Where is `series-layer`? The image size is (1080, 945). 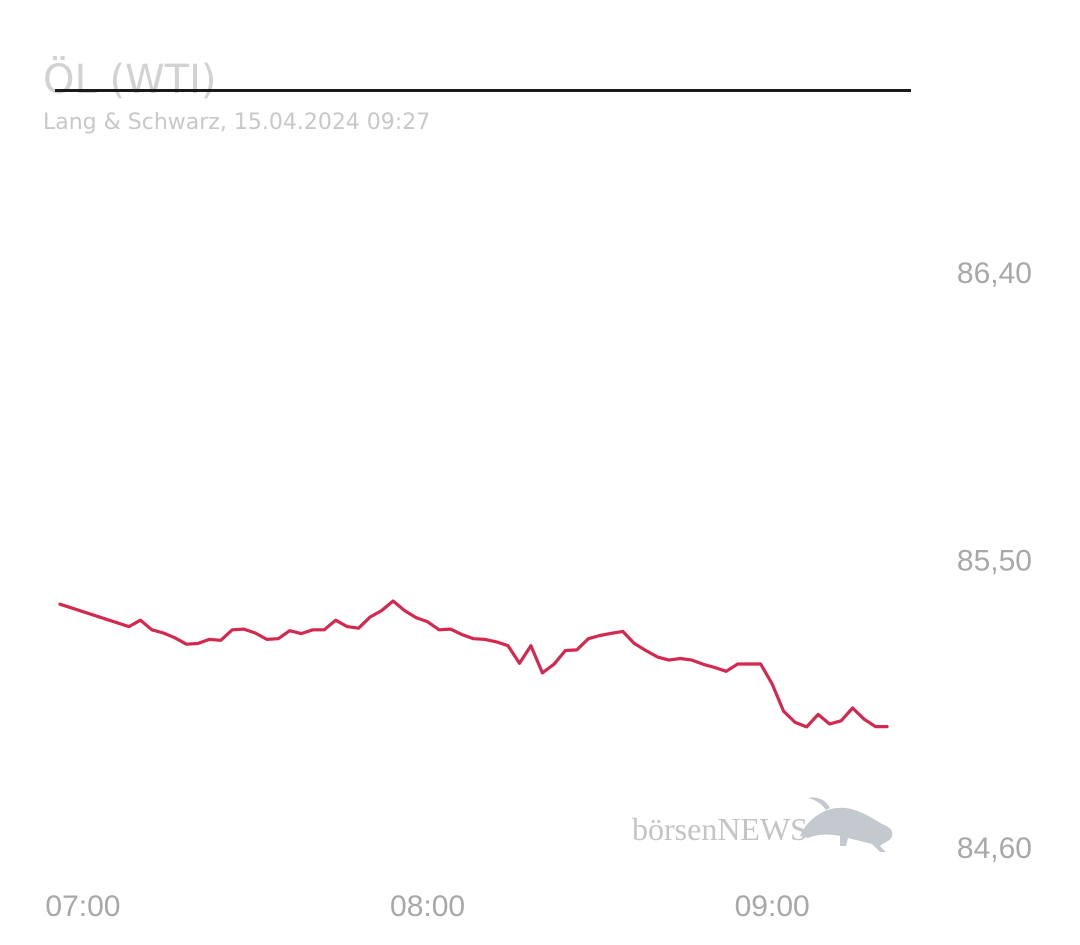
series-layer is located at coordinates (473, 664).